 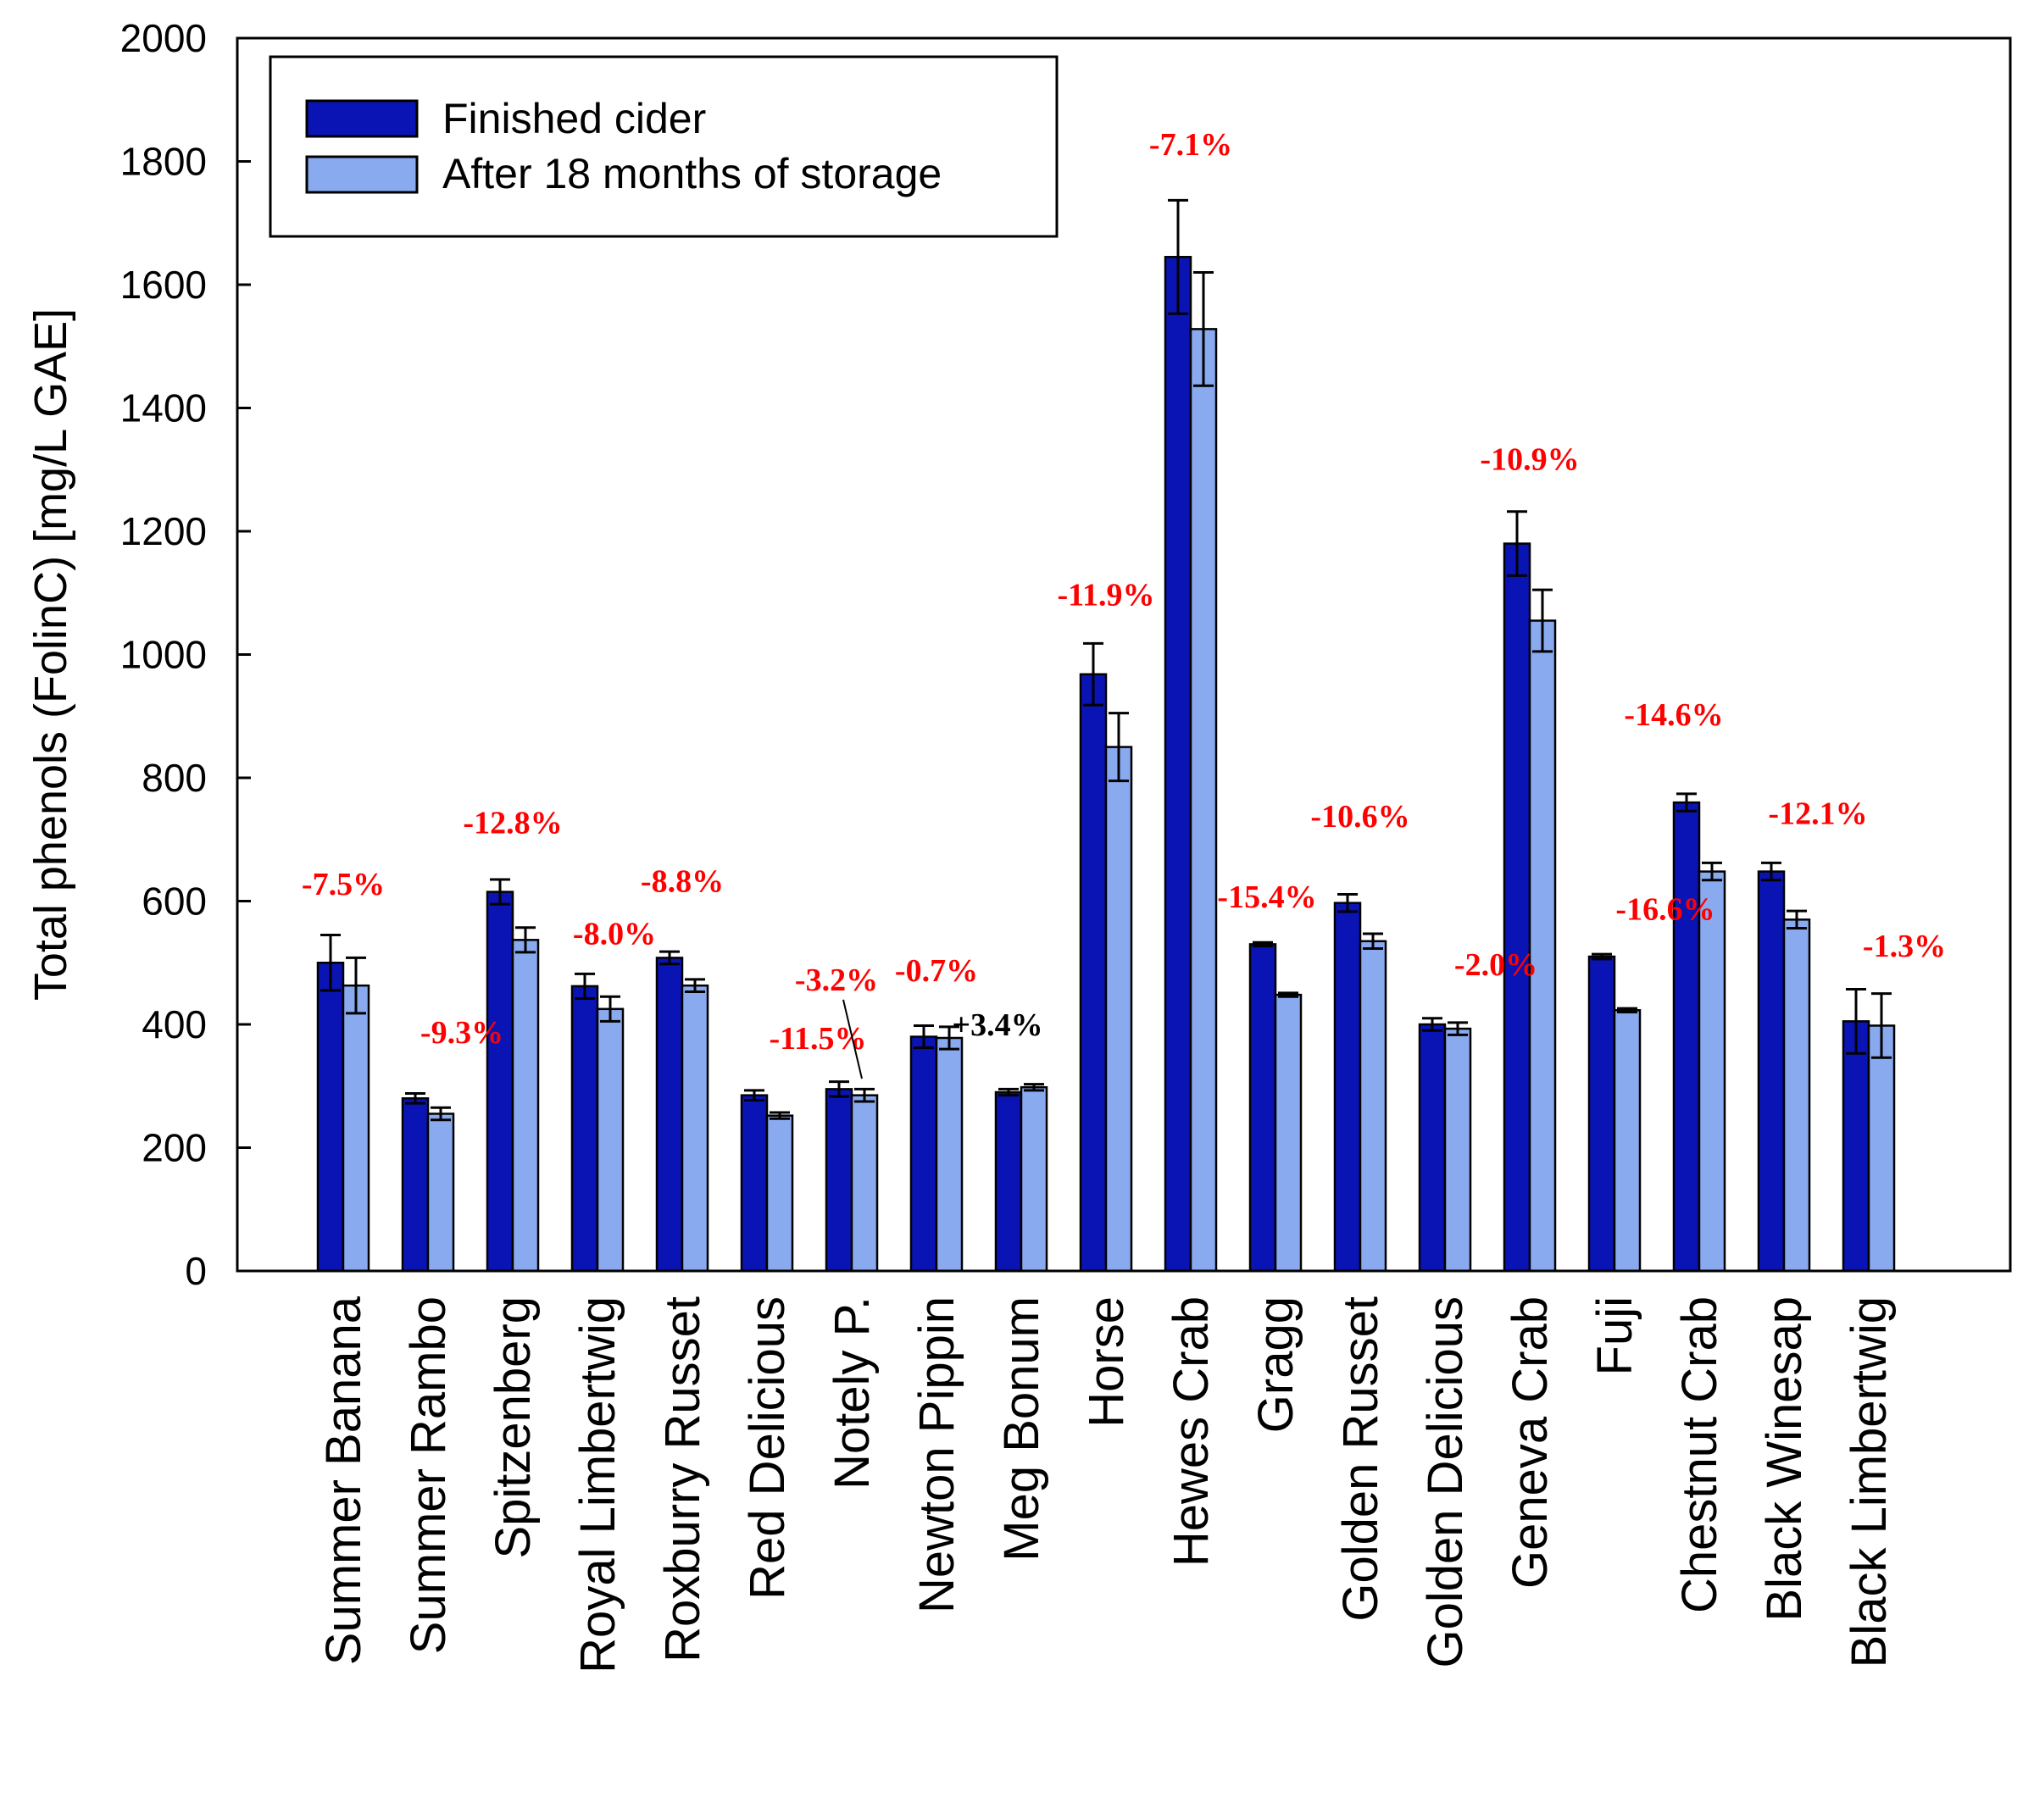 What do you see at coordinates (164, 162) in the screenshot?
I see `y-tick-label: 1800` at bounding box center [164, 162].